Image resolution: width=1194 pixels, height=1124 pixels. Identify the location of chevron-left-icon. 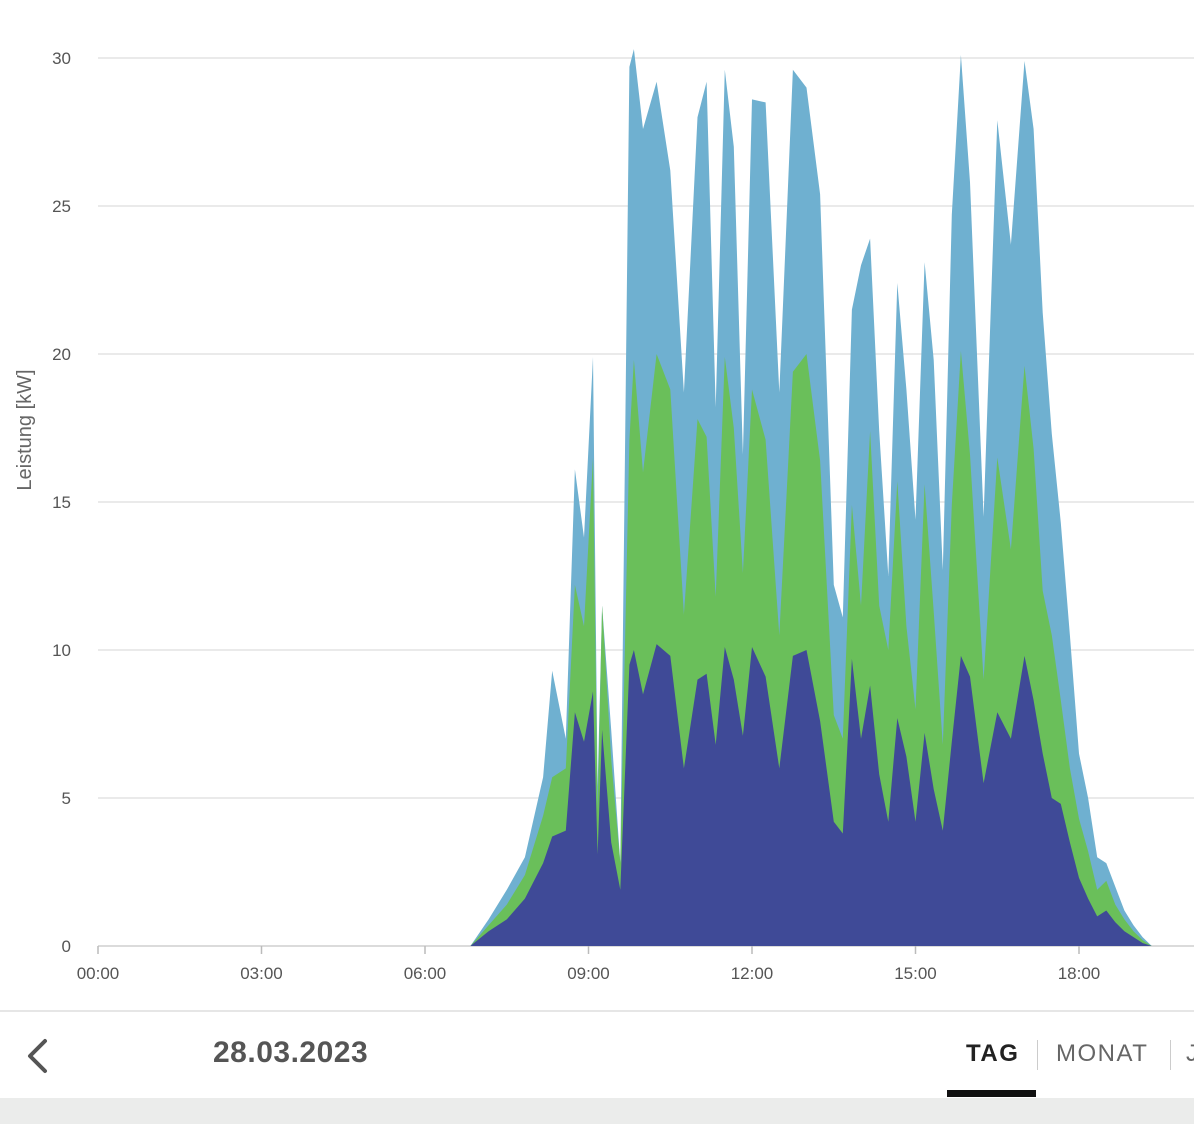
(37, 1056).